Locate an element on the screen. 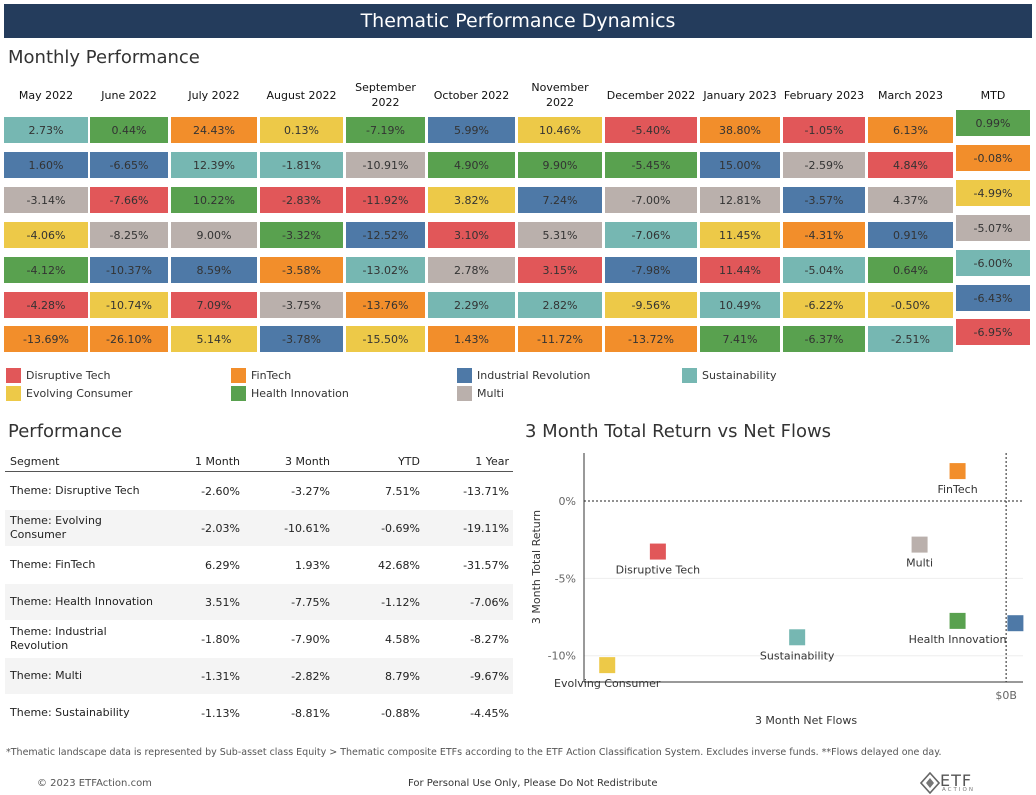 Image resolution: width=1036 pixels, height=795 pixels. month-cell: -5.07% is located at coordinates (993, 228).